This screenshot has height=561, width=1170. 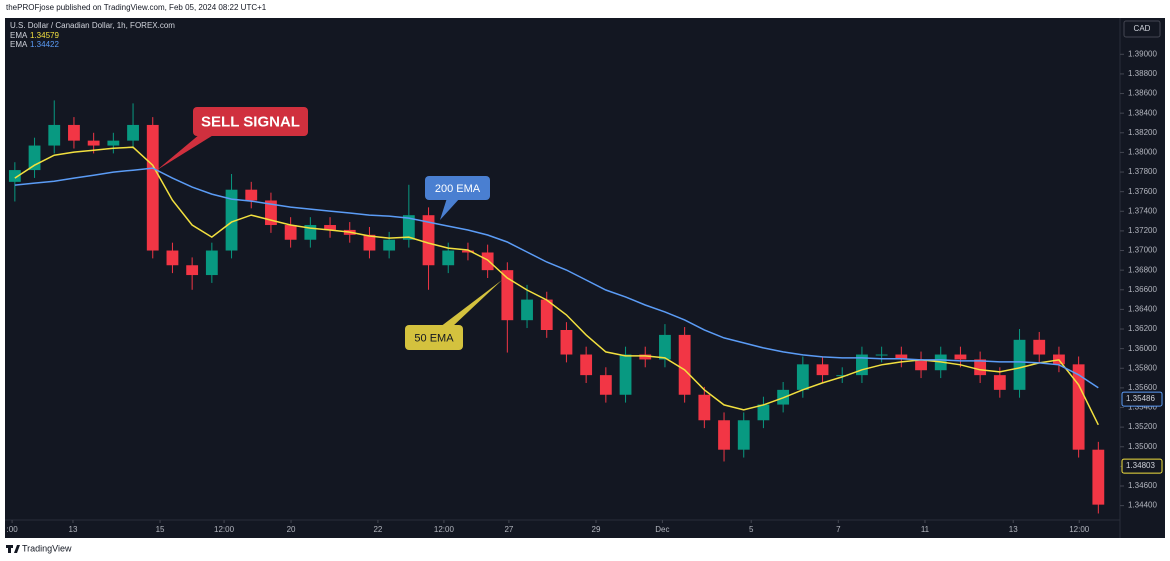 What do you see at coordinates (662, 529) in the screenshot?
I see `x-tick-label: Dec` at bounding box center [662, 529].